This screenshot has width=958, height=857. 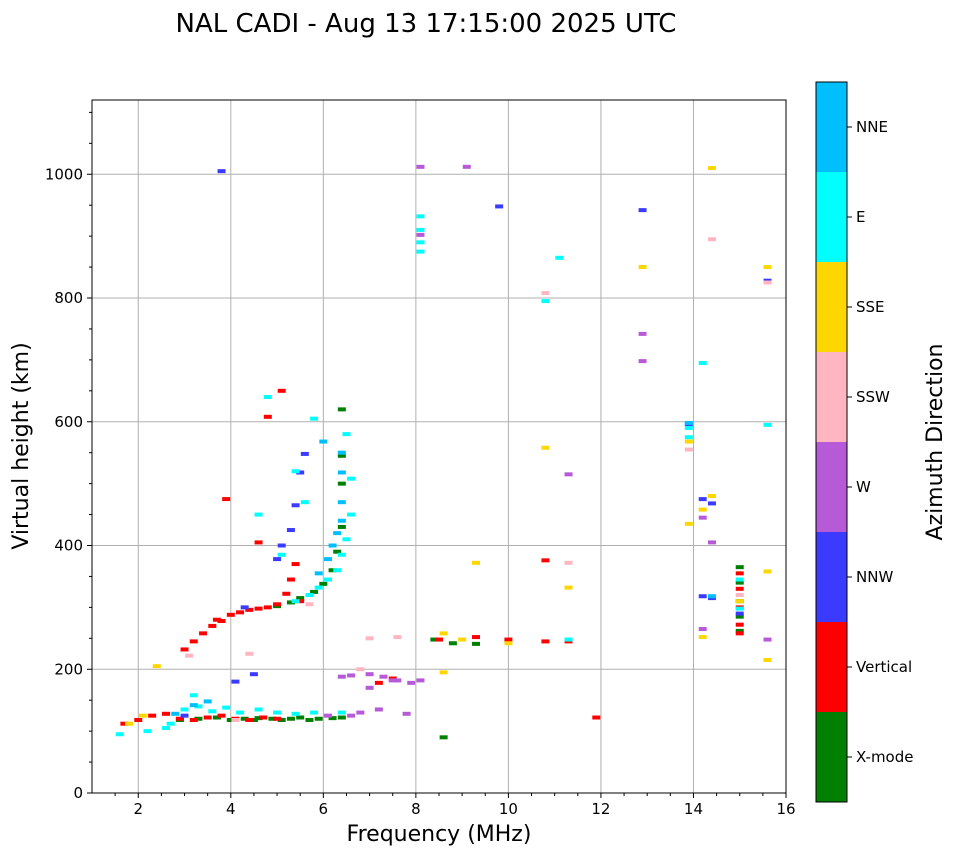 What do you see at coordinates (874, 577) in the screenshot?
I see `colorbar-label-nnw: NNW` at bounding box center [874, 577].